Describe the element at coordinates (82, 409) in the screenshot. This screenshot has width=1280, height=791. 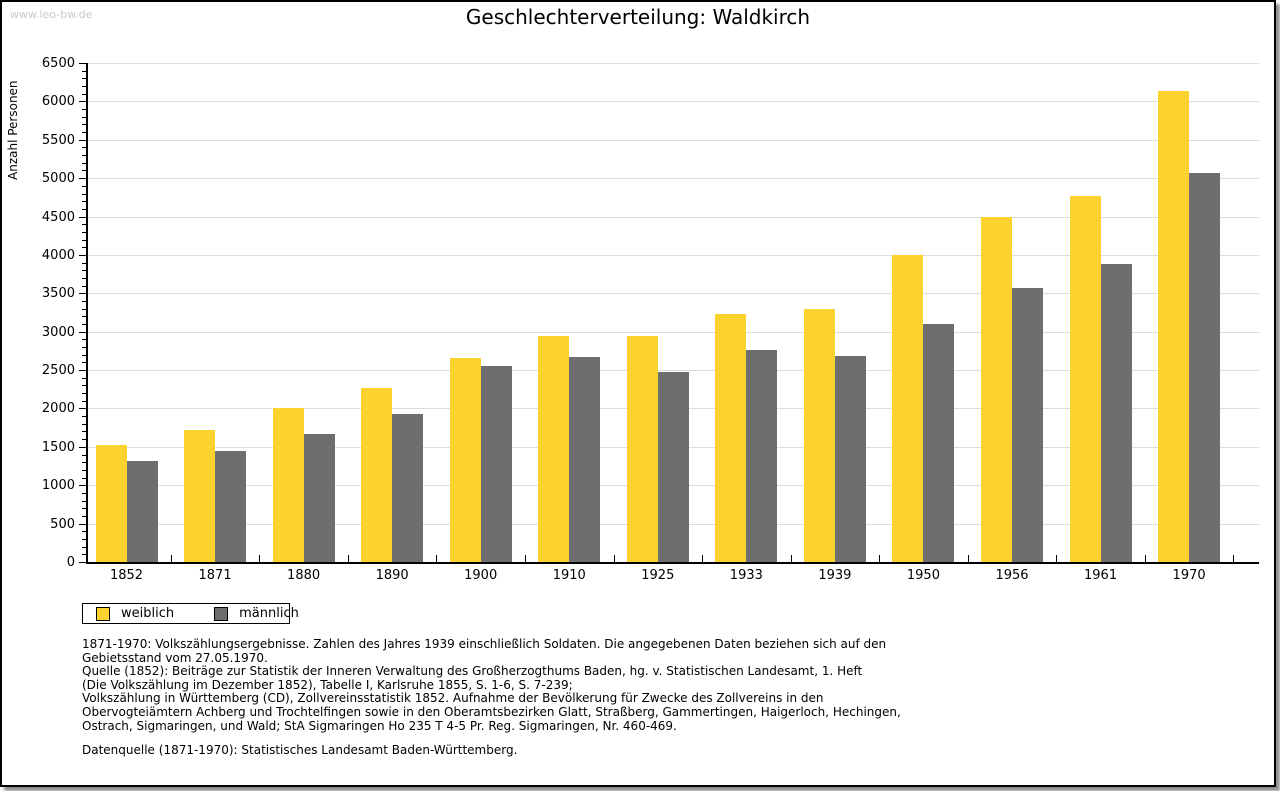
I see `y-major-tick-2000` at that location.